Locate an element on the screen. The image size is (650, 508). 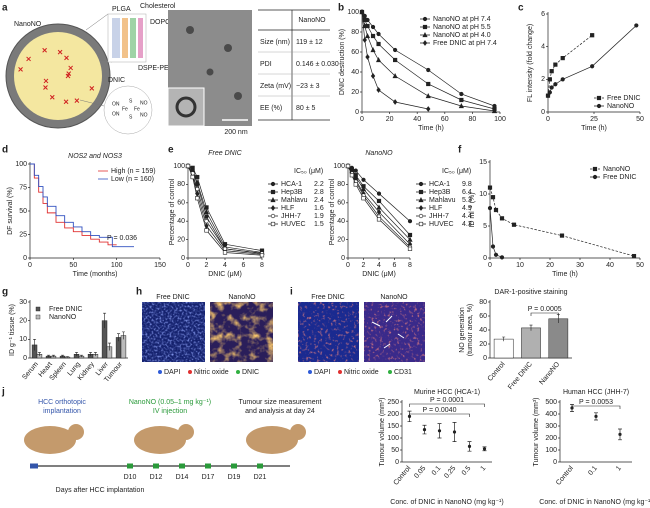
image-title: Free DNIC is located at coordinates (327, 297).